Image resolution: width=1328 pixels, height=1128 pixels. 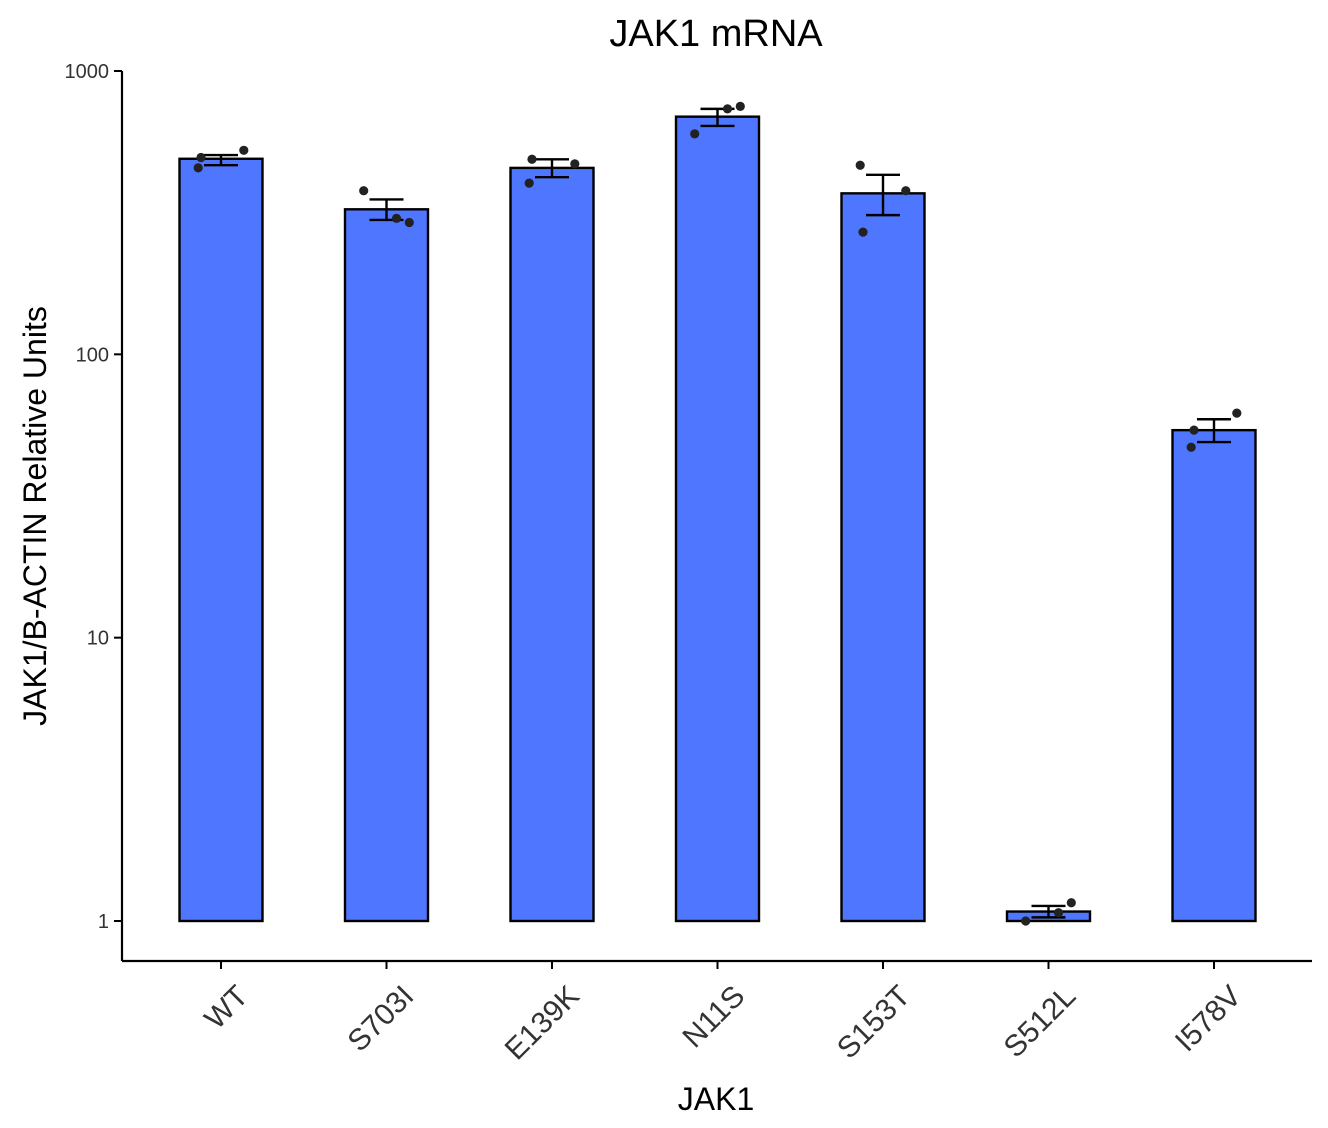 I want to click on x-tick-label-s153t: S153T, so click(x=874, y=1022).